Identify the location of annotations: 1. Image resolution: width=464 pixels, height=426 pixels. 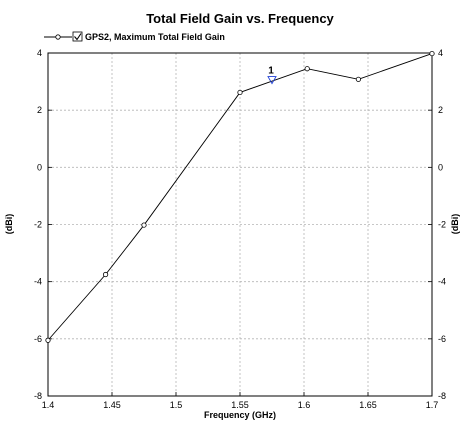
(272, 75).